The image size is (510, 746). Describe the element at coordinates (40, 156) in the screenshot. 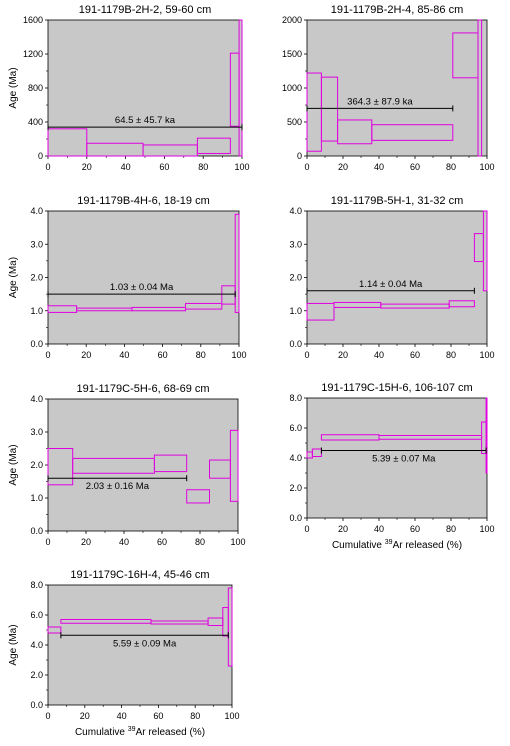

I see `y-tick-label: 0` at that location.